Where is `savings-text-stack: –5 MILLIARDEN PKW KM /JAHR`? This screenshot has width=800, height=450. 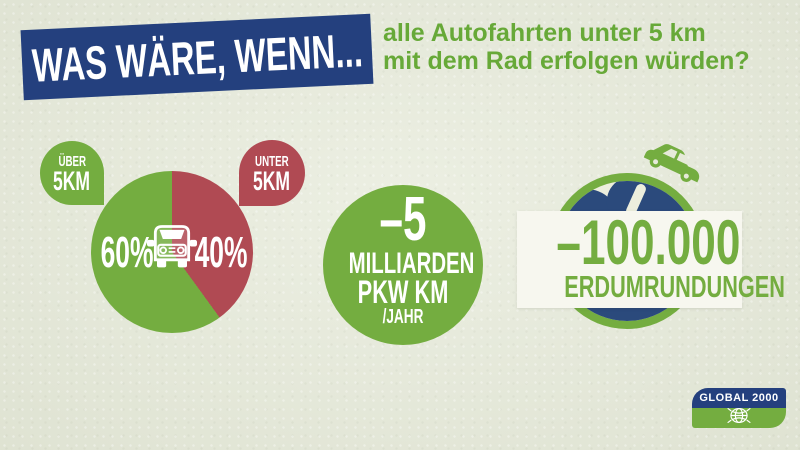 savings-text-stack: –5 MILLIARDEN PKW KM /JAHR is located at coordinates (411, 256).